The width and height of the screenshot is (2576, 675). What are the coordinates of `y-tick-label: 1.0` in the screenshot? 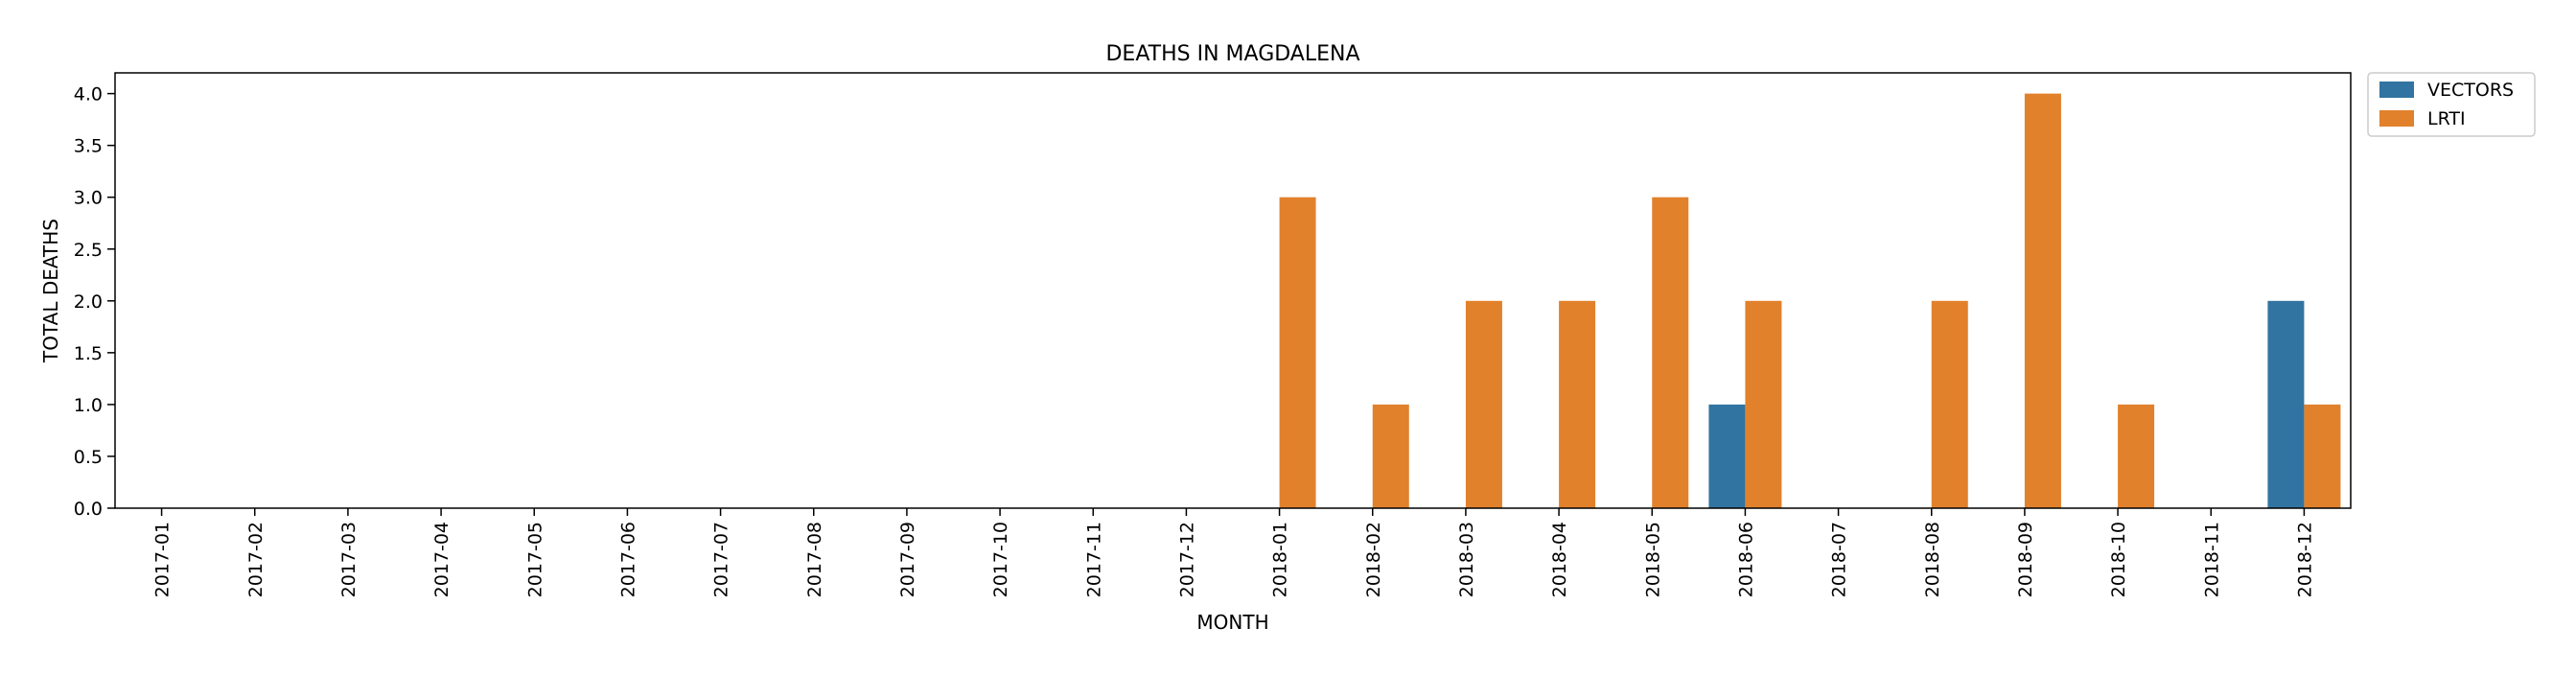 It's located at (88, 405).